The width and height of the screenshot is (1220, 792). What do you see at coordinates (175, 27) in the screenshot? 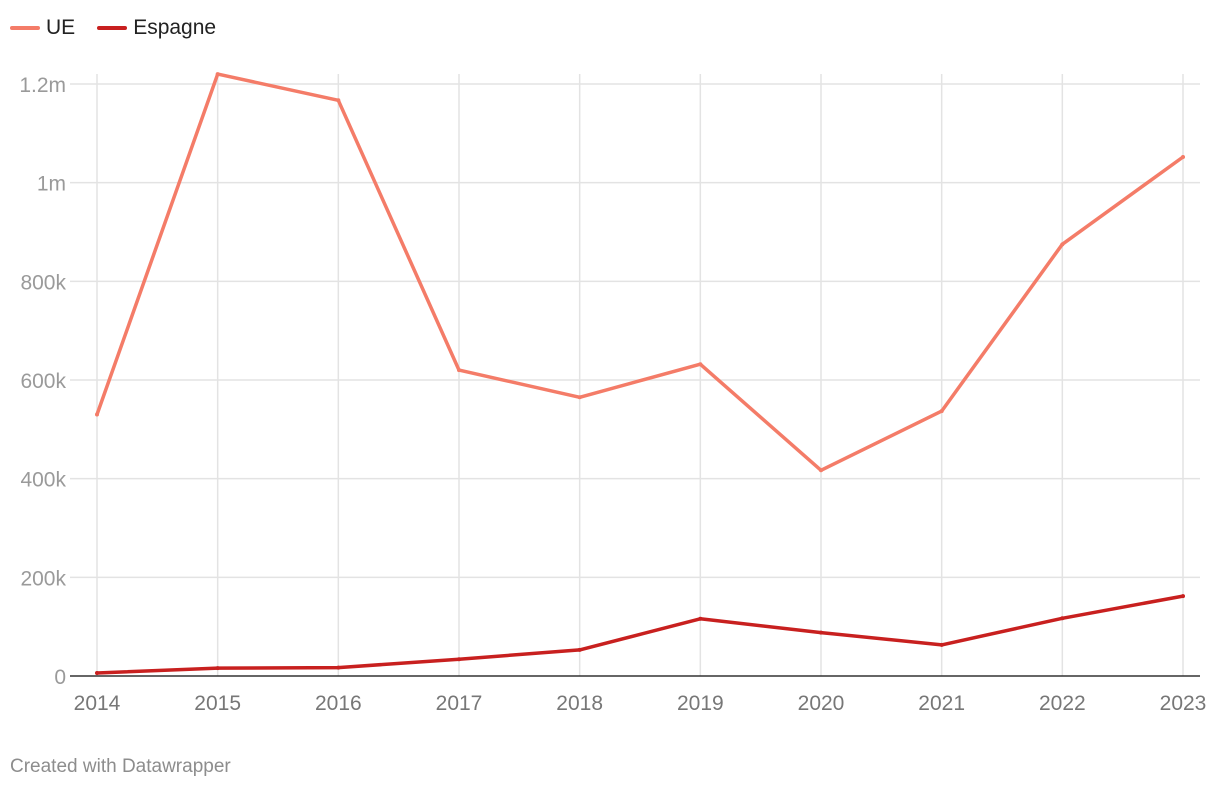
I see `legend-label-espagne: Espagne` at bounding box center [175, 27].